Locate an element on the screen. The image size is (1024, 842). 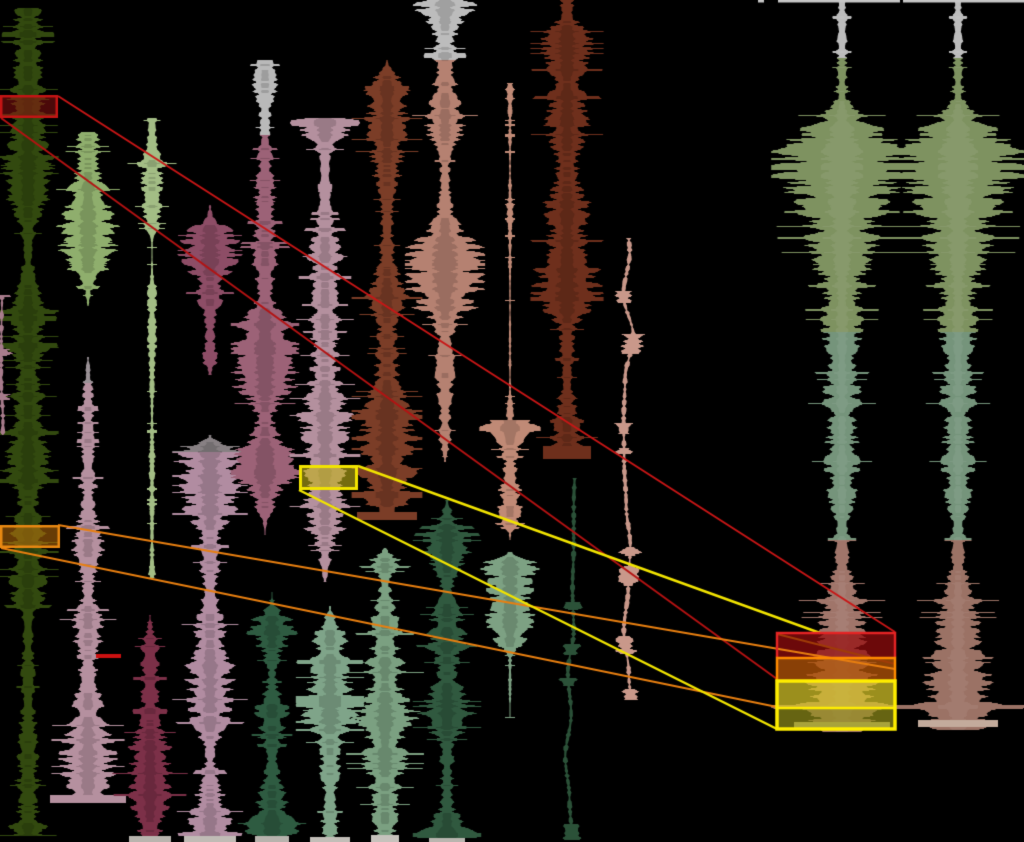
selection-box-red-source is located at coordinates (29, 106).